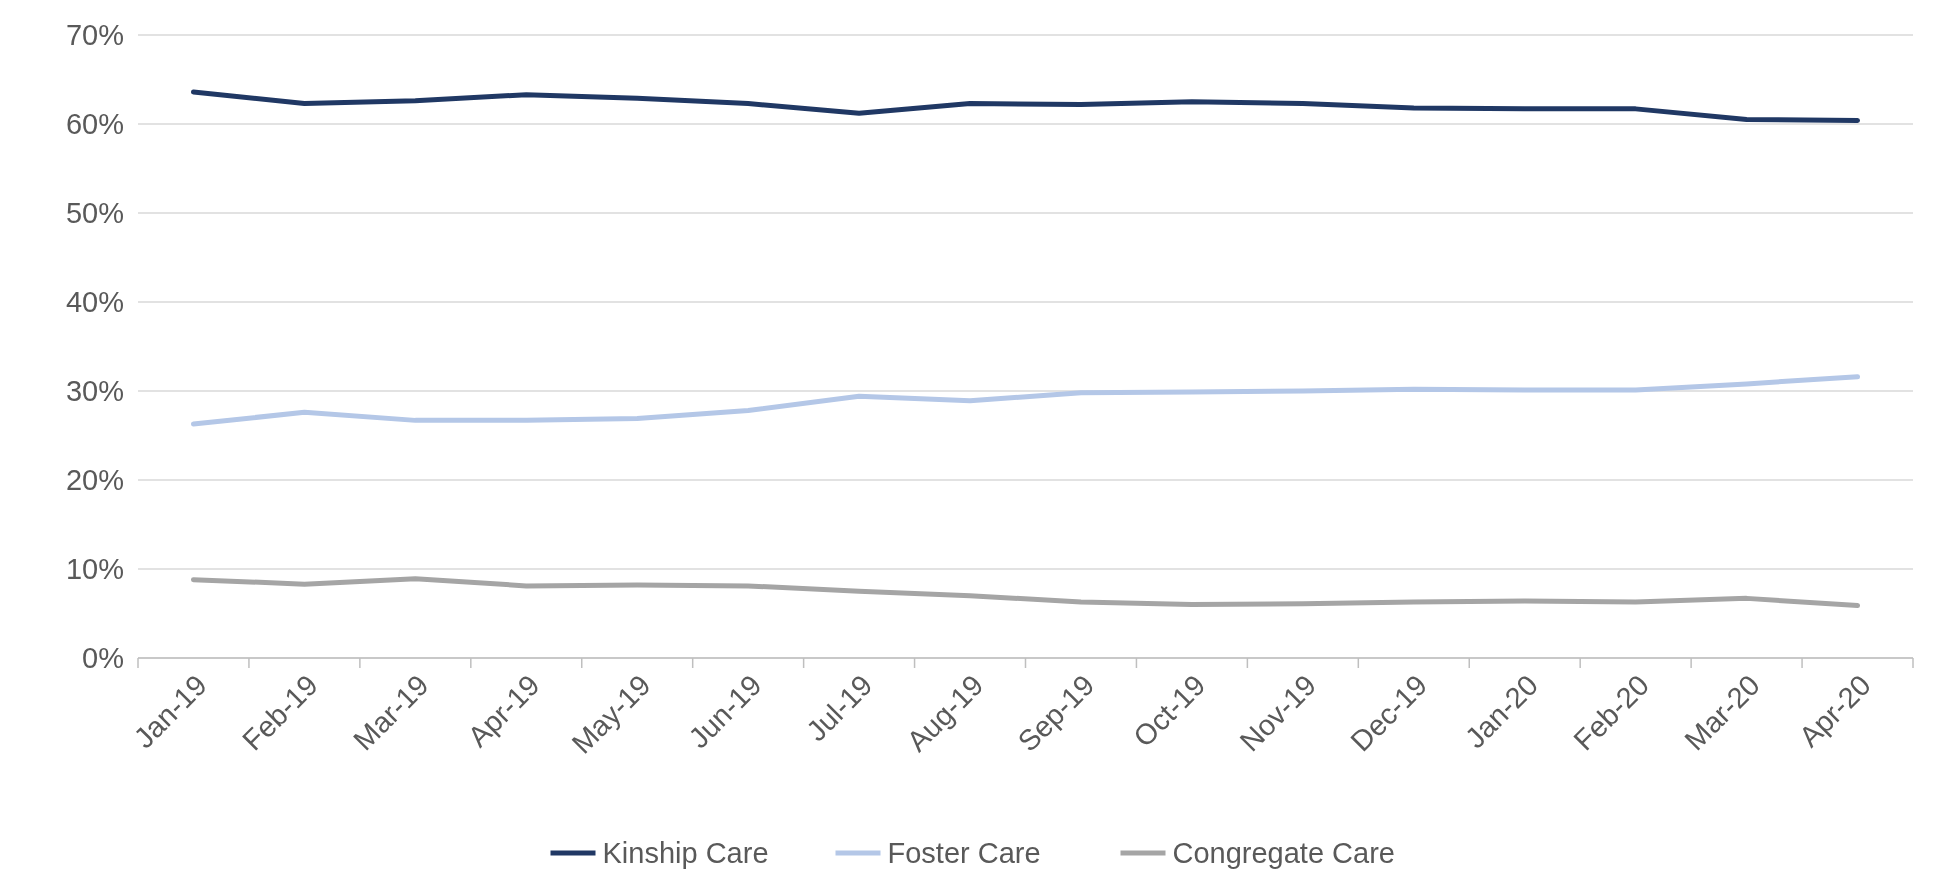 This screenshot has height=881, width=1941. I want to click on y-tick-label: 50%, so click(94, 213).